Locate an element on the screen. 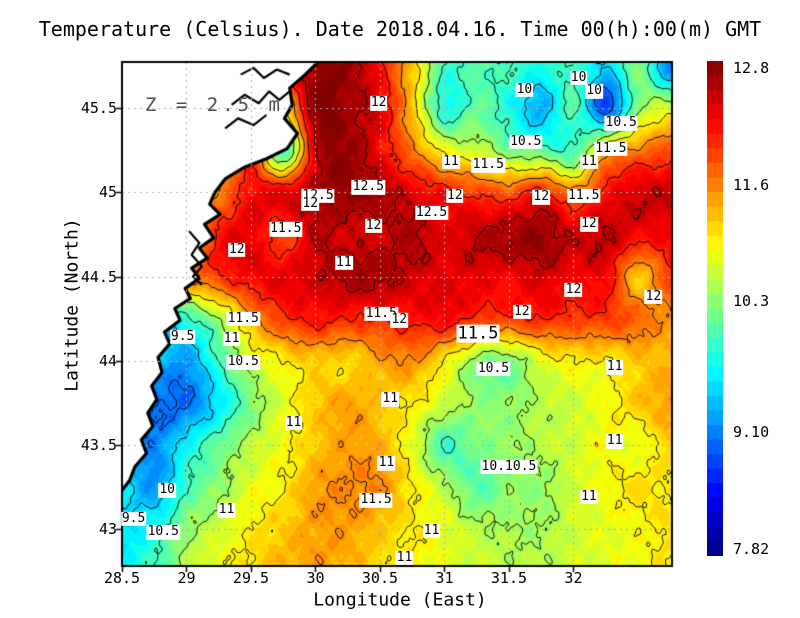 The width and height of the screenshot is (800, 618). colorbar-tick-label: 10.3 is located at coordinates (751, 301).